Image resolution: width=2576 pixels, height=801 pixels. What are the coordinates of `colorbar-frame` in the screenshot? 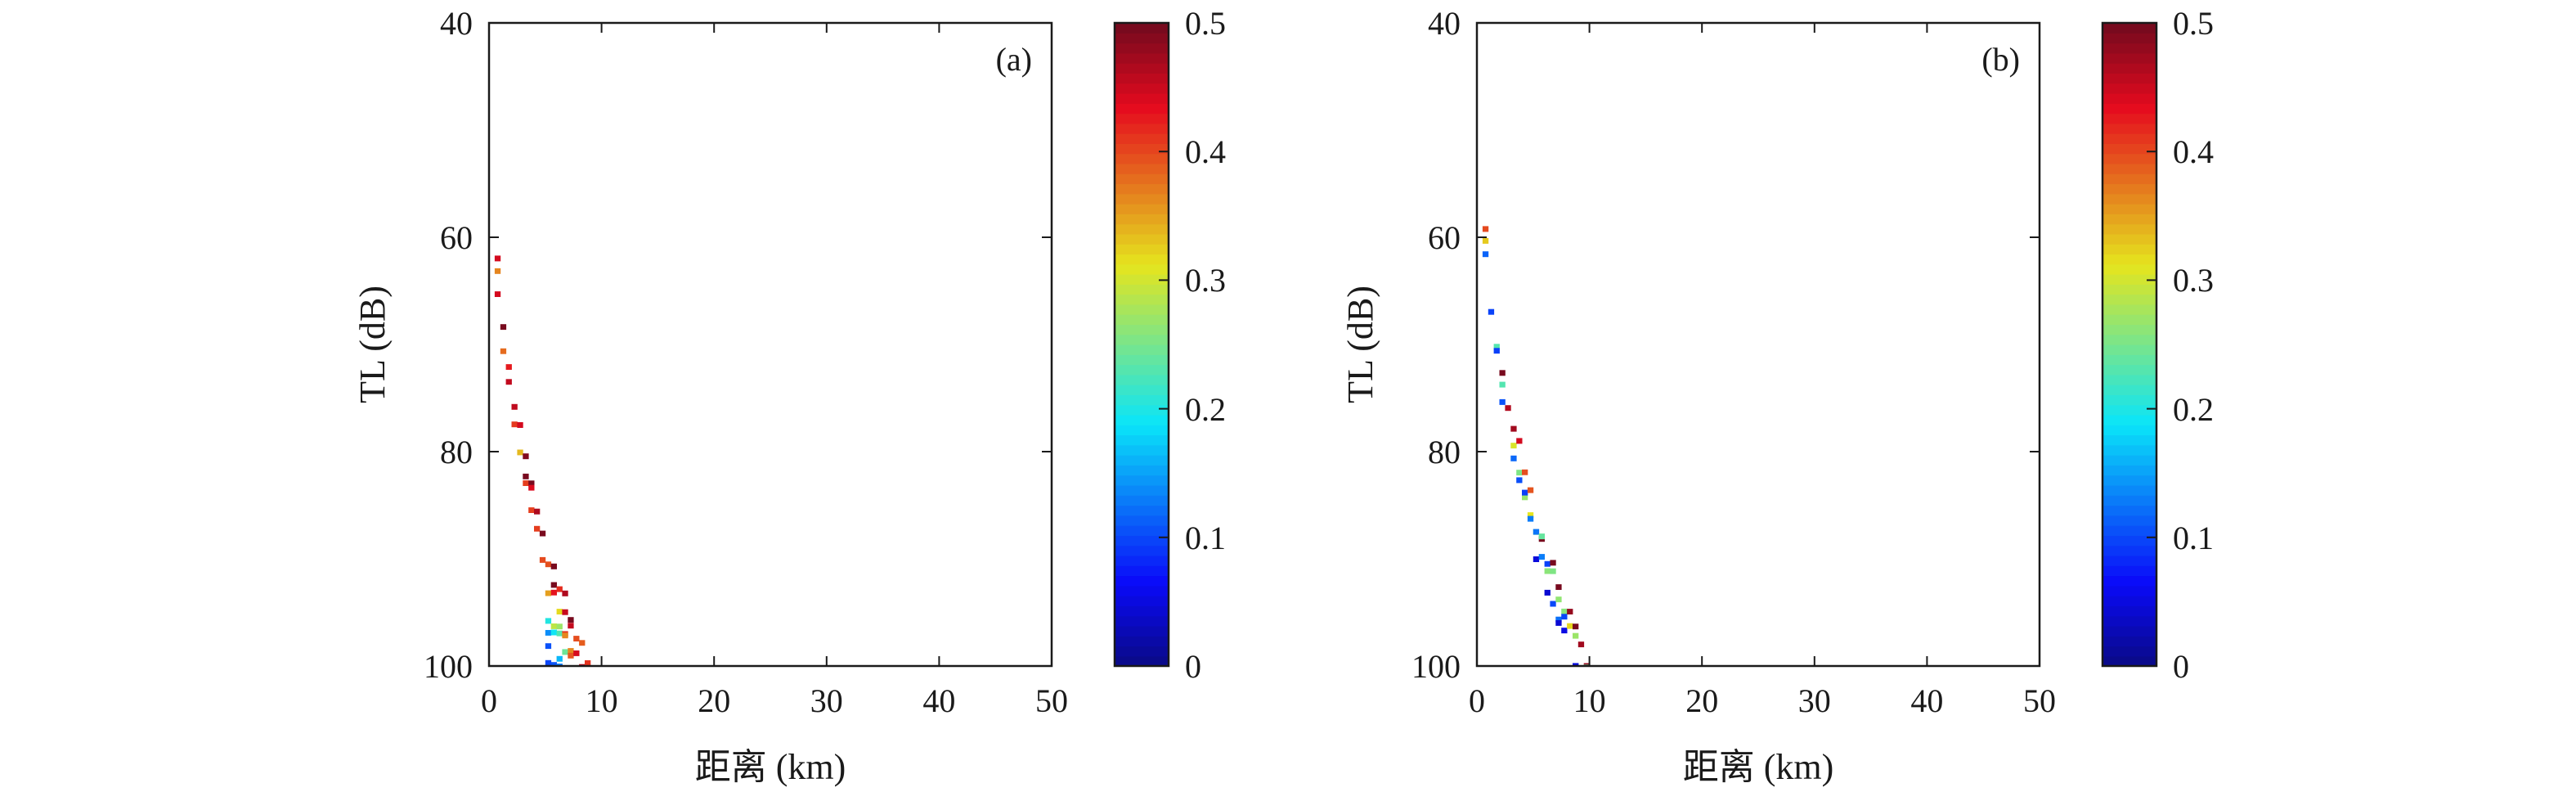 It's located at (1141, 345).